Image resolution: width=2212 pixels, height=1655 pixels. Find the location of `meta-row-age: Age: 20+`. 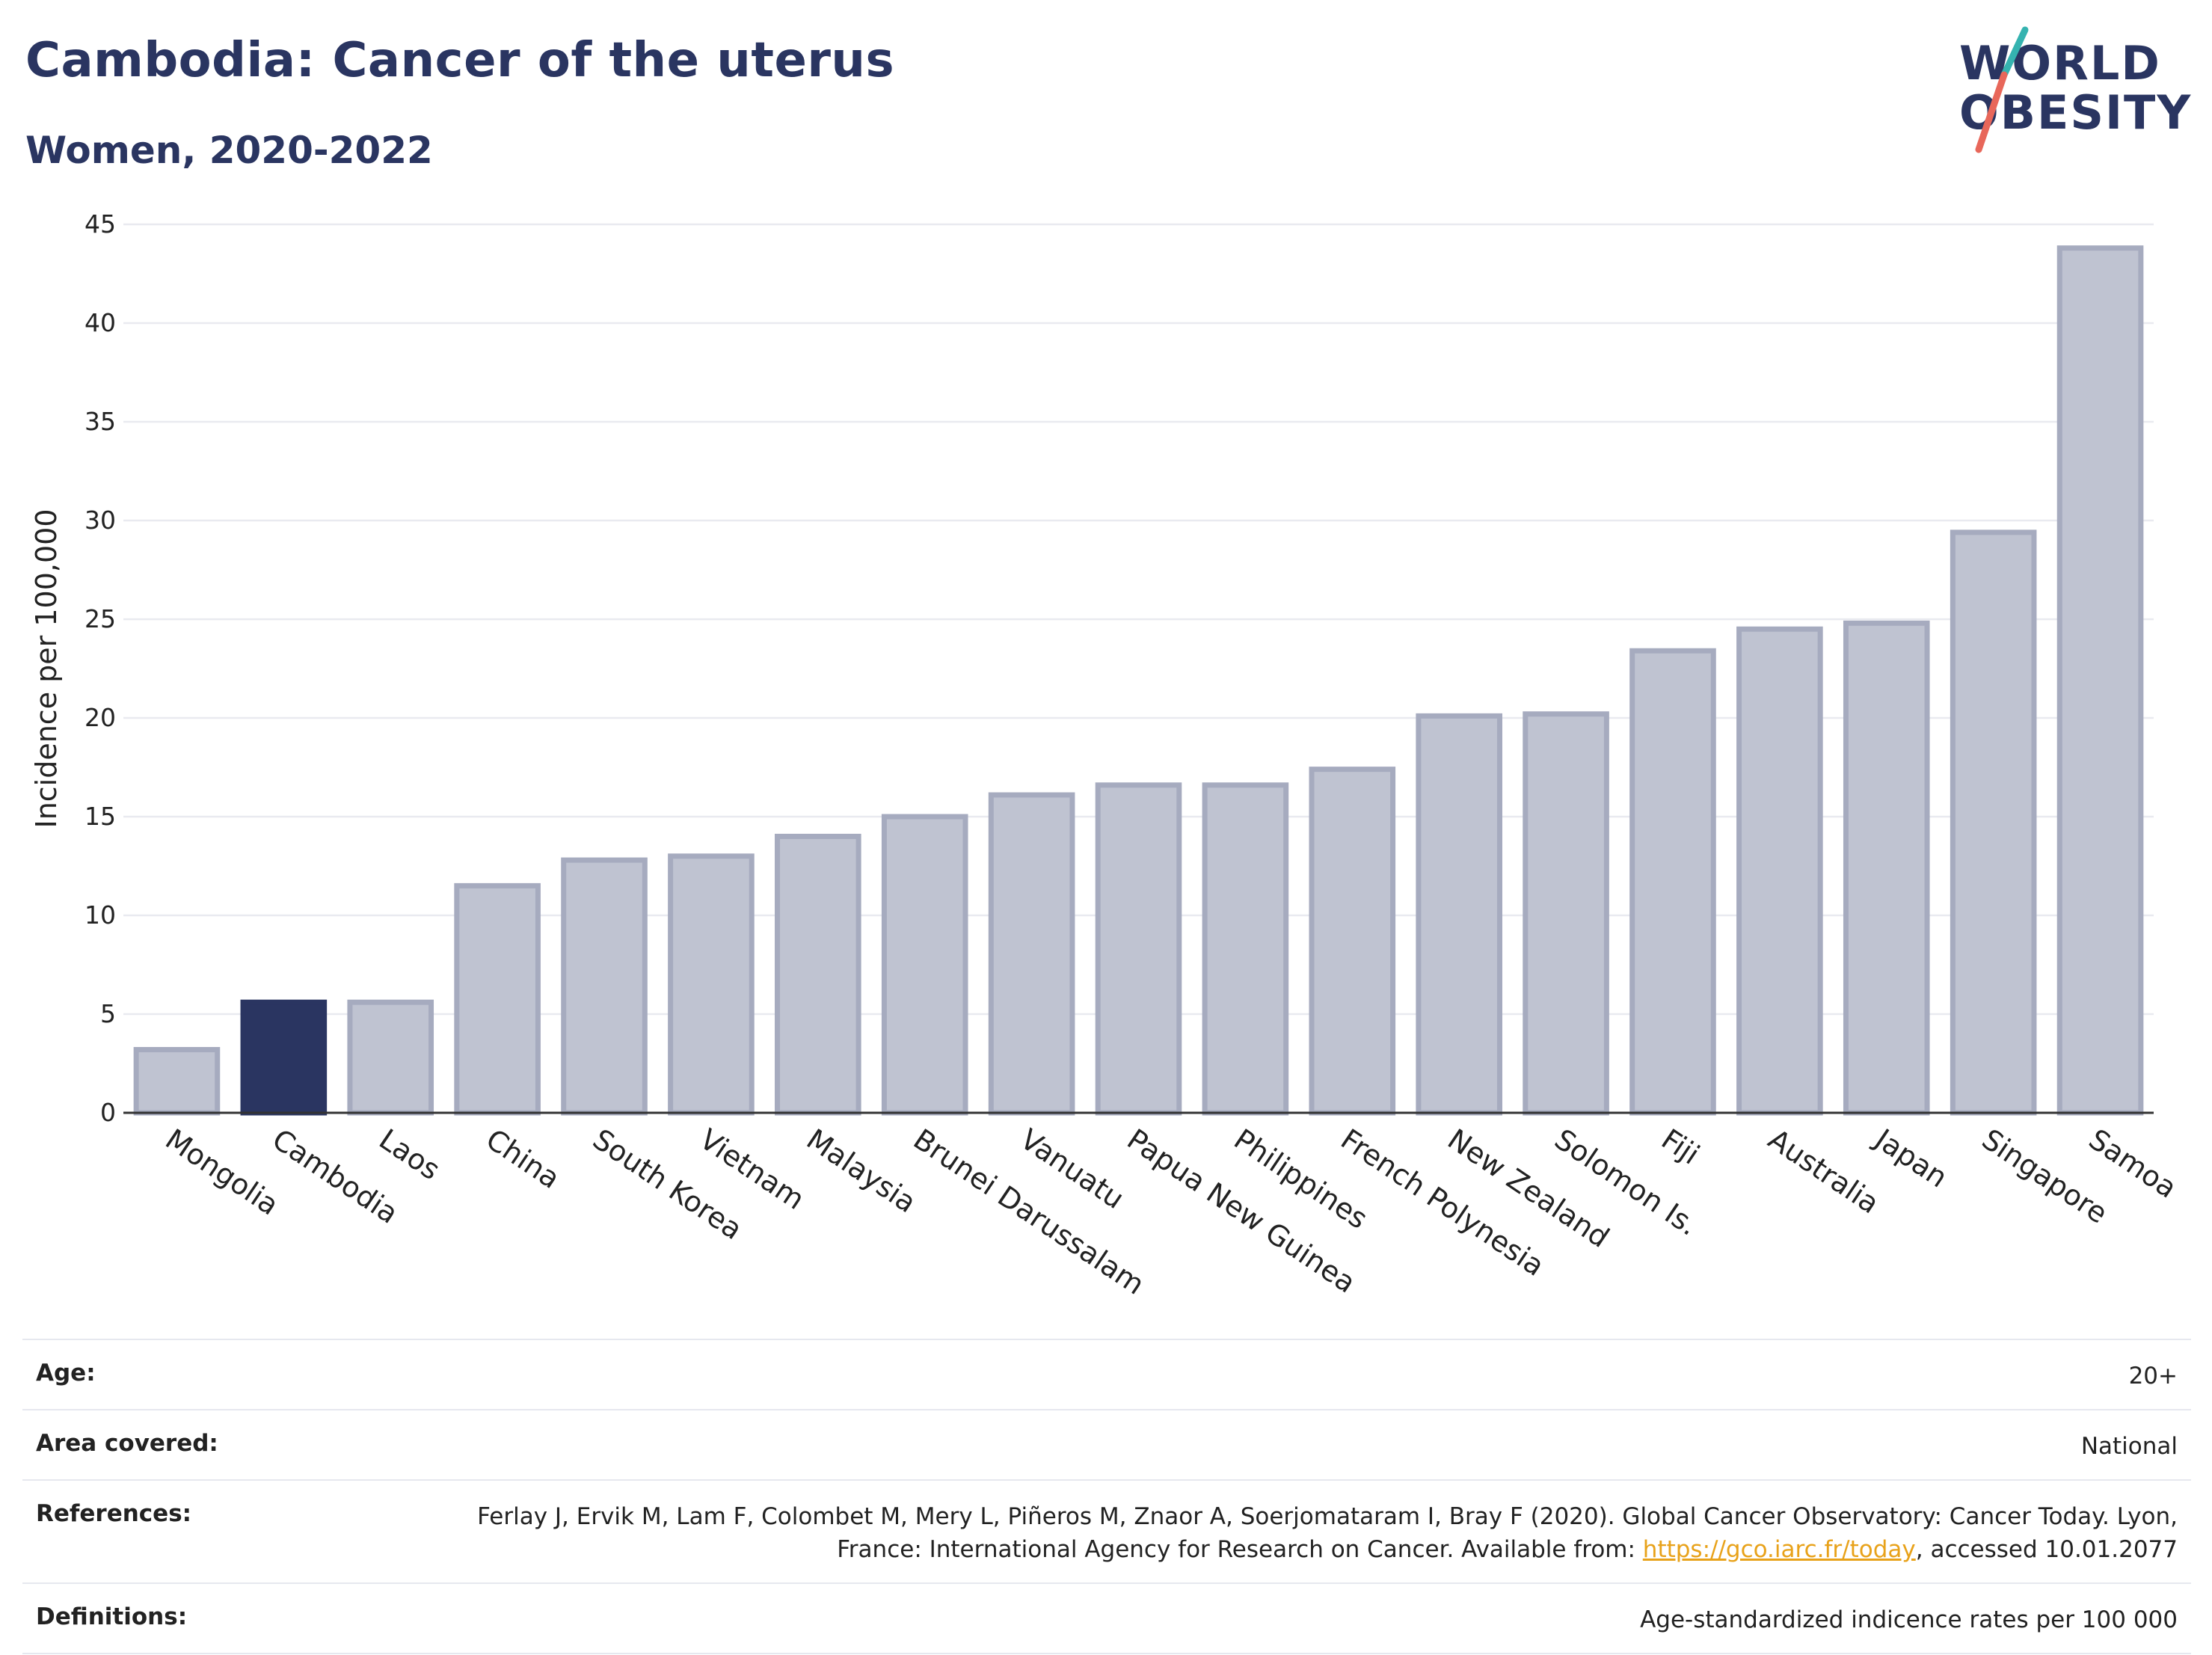

meta-row-age: Age: 20+ is located at coordinates (1106, 1374).